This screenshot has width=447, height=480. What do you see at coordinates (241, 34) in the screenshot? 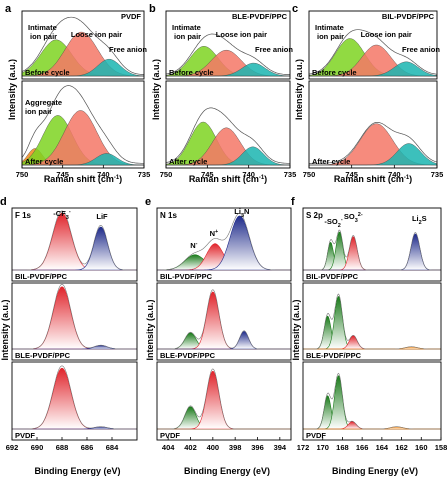
I see `annotation-loose: Loose ion pair` at bounding box center [241, 34].